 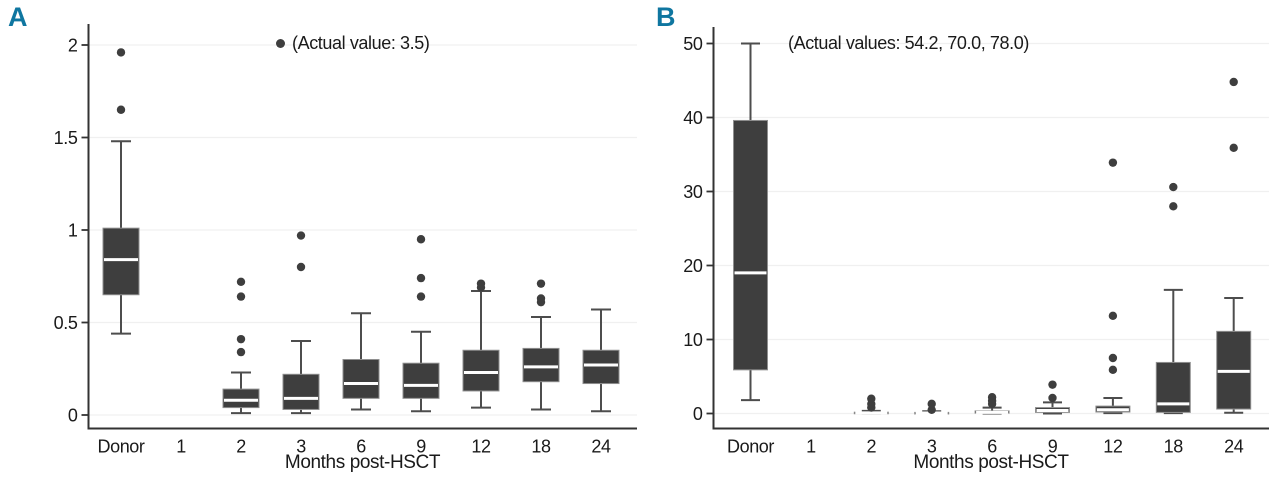 What do you see at coordinates (66, 138) in the screenshot?
I see `y-tick-label: 1.5` at bounding box center [66, 138].